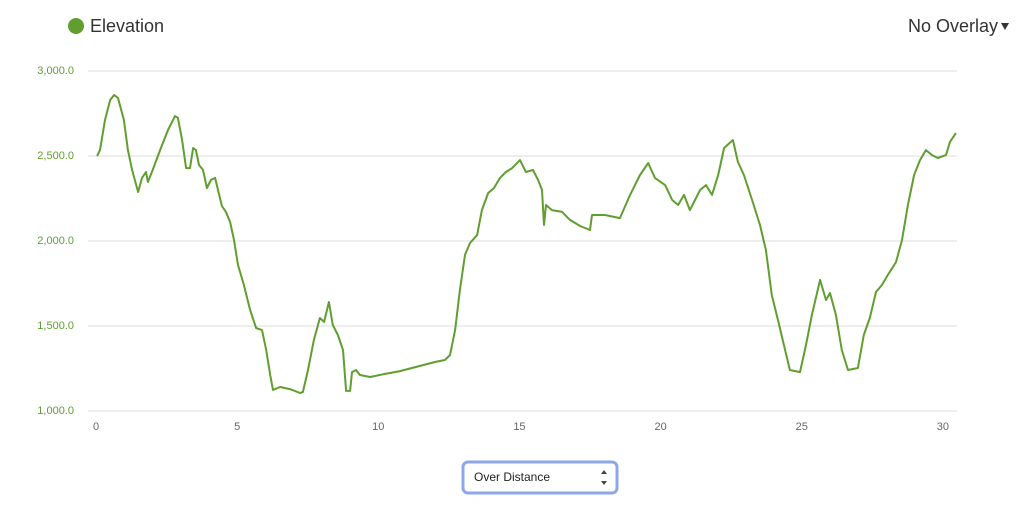 The image size is (1024, 508). Describe the element at coordinates (96, 427) in the screenshot. I see `x-tick-label: 0` at that location.